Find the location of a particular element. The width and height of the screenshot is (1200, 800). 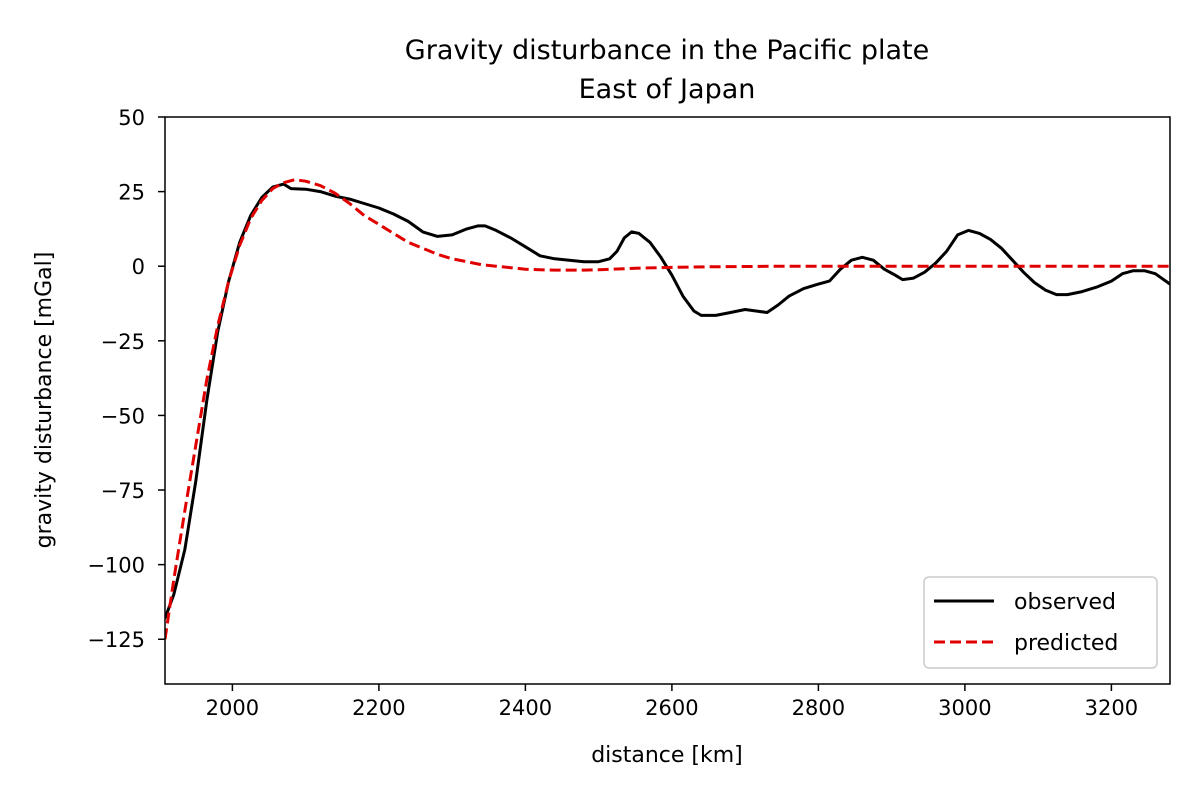

y-tick-label: 0 is located at coordinates (138, 267).